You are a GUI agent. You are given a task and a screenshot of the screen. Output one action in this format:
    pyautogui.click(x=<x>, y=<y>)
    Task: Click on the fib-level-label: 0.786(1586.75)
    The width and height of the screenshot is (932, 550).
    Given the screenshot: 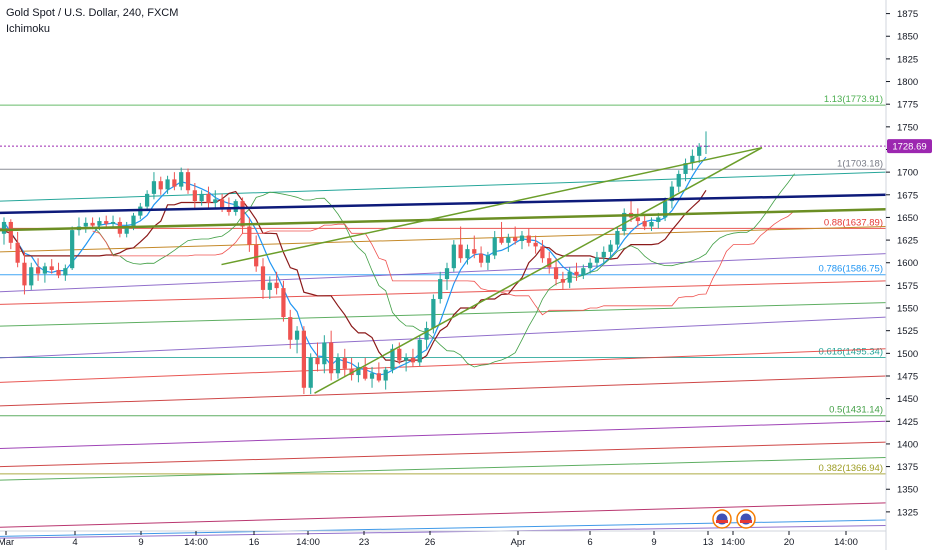 What is the action you would take?
    pyautogui.click(x=851, y=269)
    